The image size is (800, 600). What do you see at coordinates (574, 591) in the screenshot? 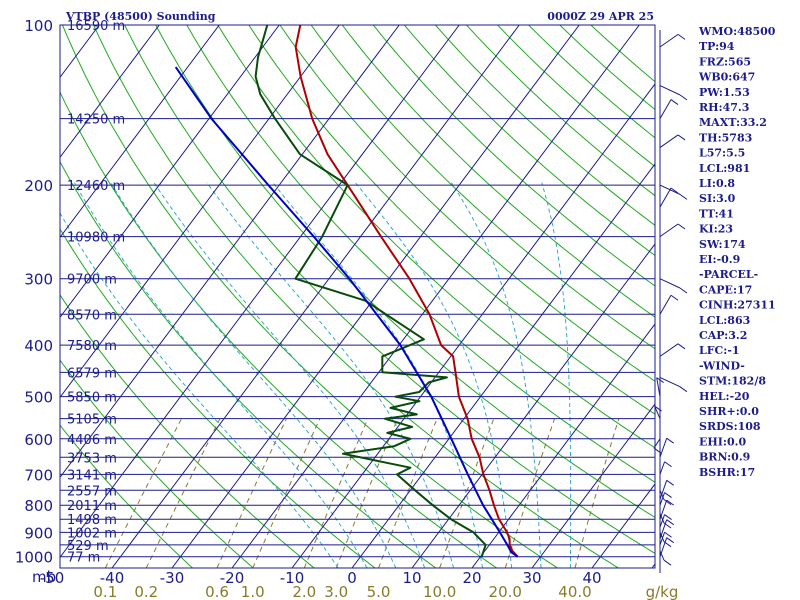
I see `mixing-ratio-tick-label: 40.0` at bounding box center [574, 591].